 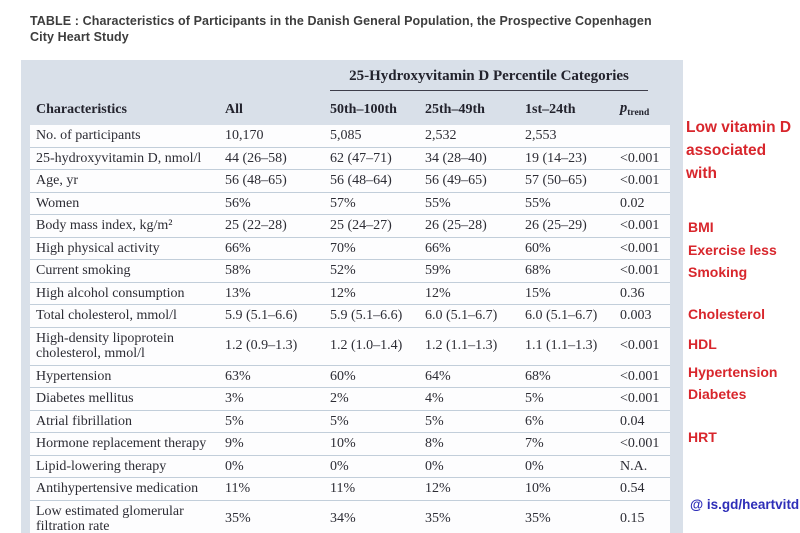 What do you see at coordinates (377, 180) in the screenshot?
I see `row-value: 56 (48–64)` at bounding box center [377, 180].